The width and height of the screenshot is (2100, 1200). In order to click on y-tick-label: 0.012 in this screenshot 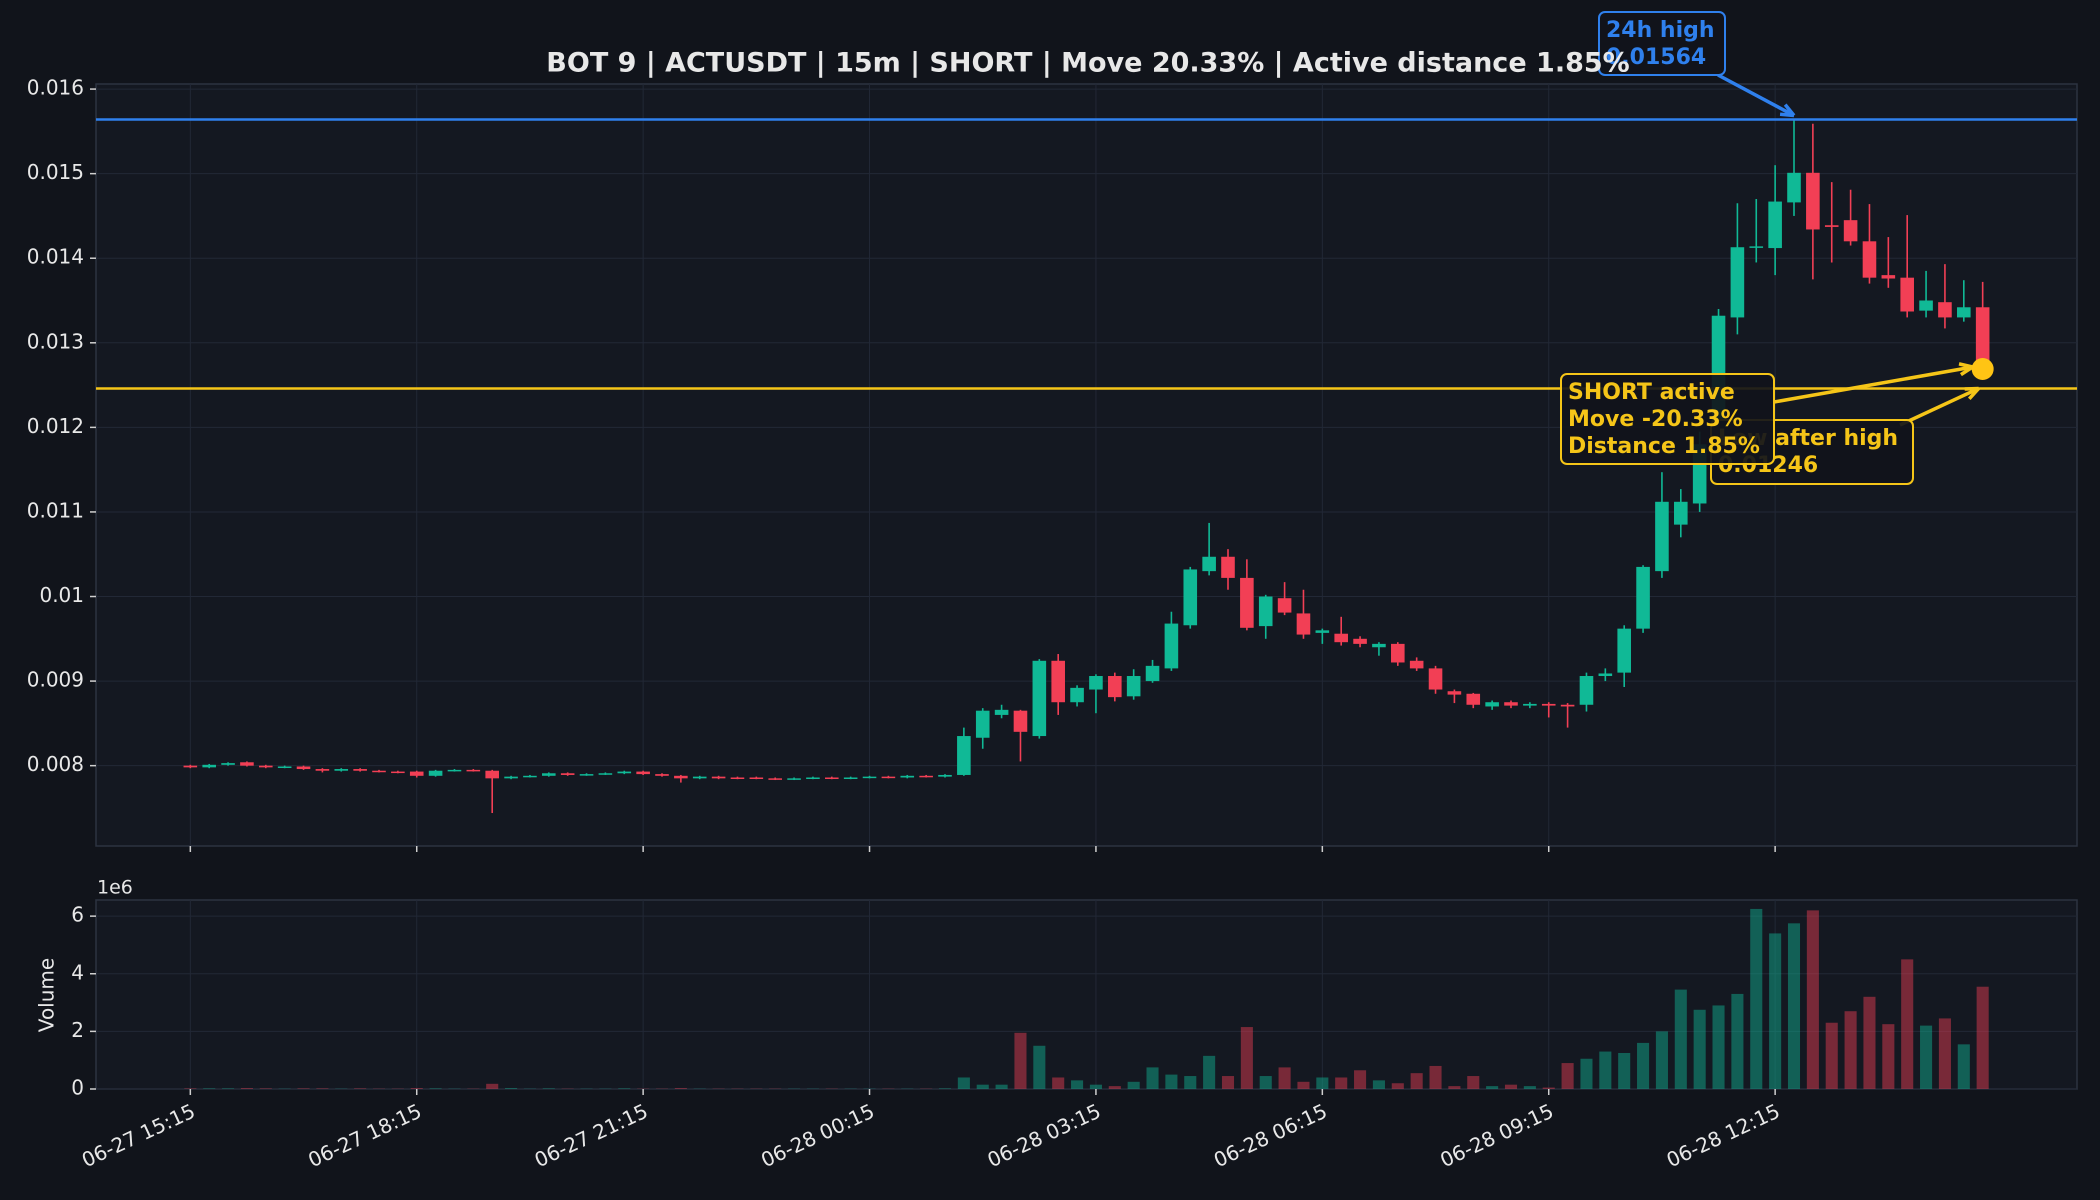, I will do `click(55, 426)`.